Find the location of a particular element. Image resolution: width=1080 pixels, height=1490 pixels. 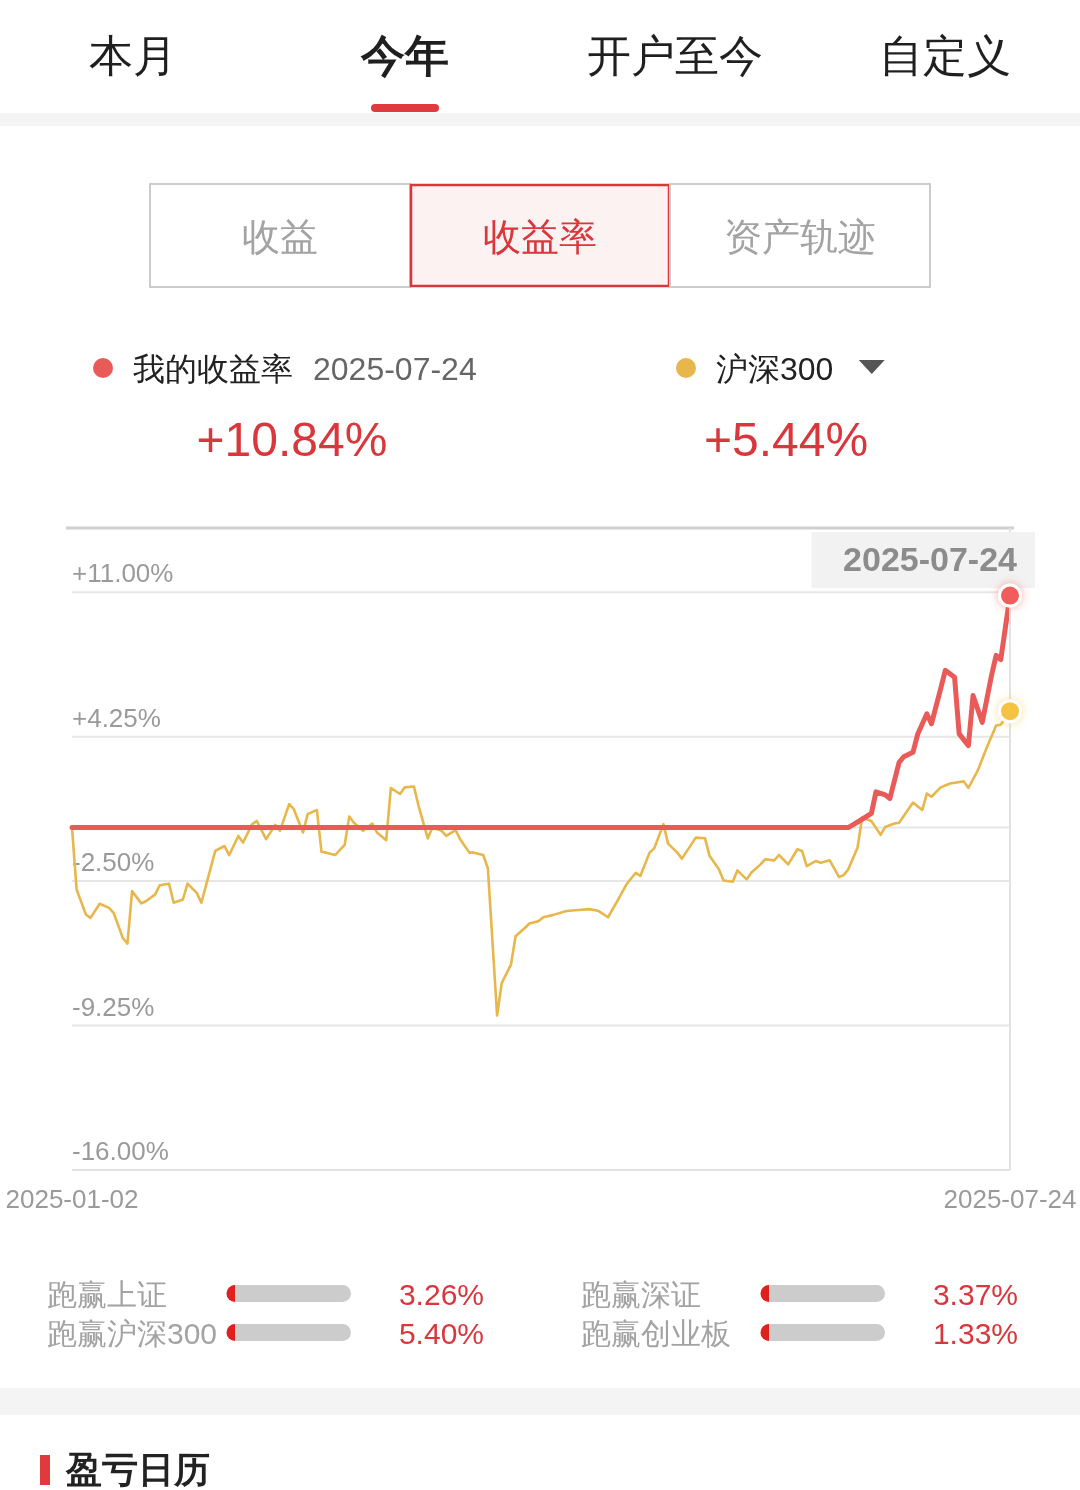

legend-label: 我的收益率 is located at coordinates (213, 369).